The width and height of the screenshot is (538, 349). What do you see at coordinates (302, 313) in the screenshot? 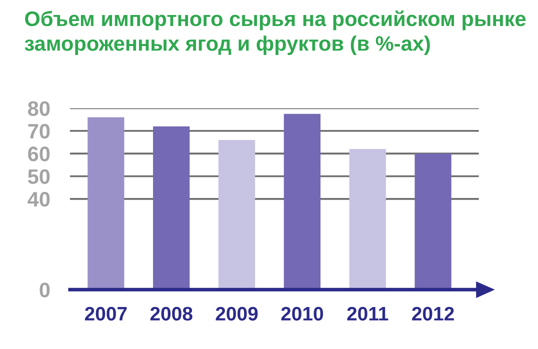
I see `x-tick-label: 2010` at bounding box center [302, 313].